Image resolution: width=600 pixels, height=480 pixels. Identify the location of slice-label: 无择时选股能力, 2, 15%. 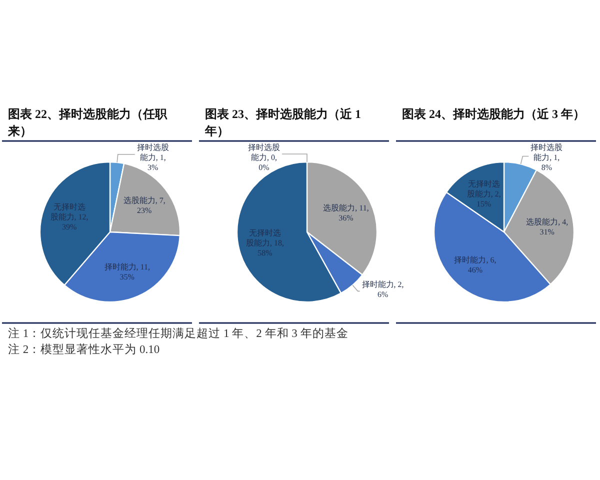
(483, 193).